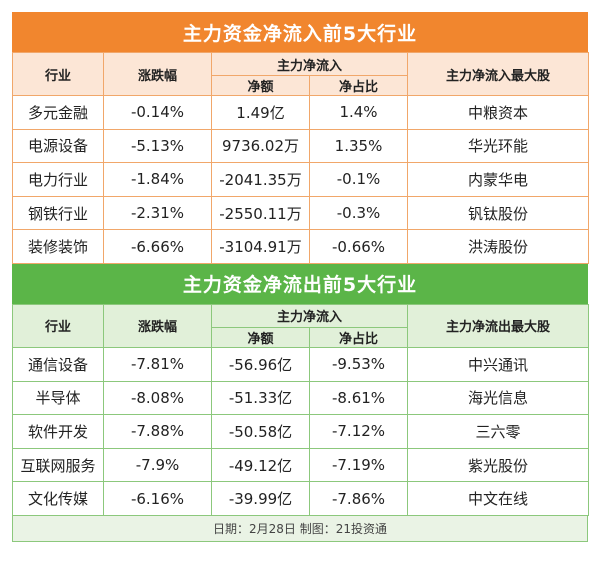 This screenshot has width=600, height=569. I want to click on cell-amount: 1.49亿, so click(260, 112).